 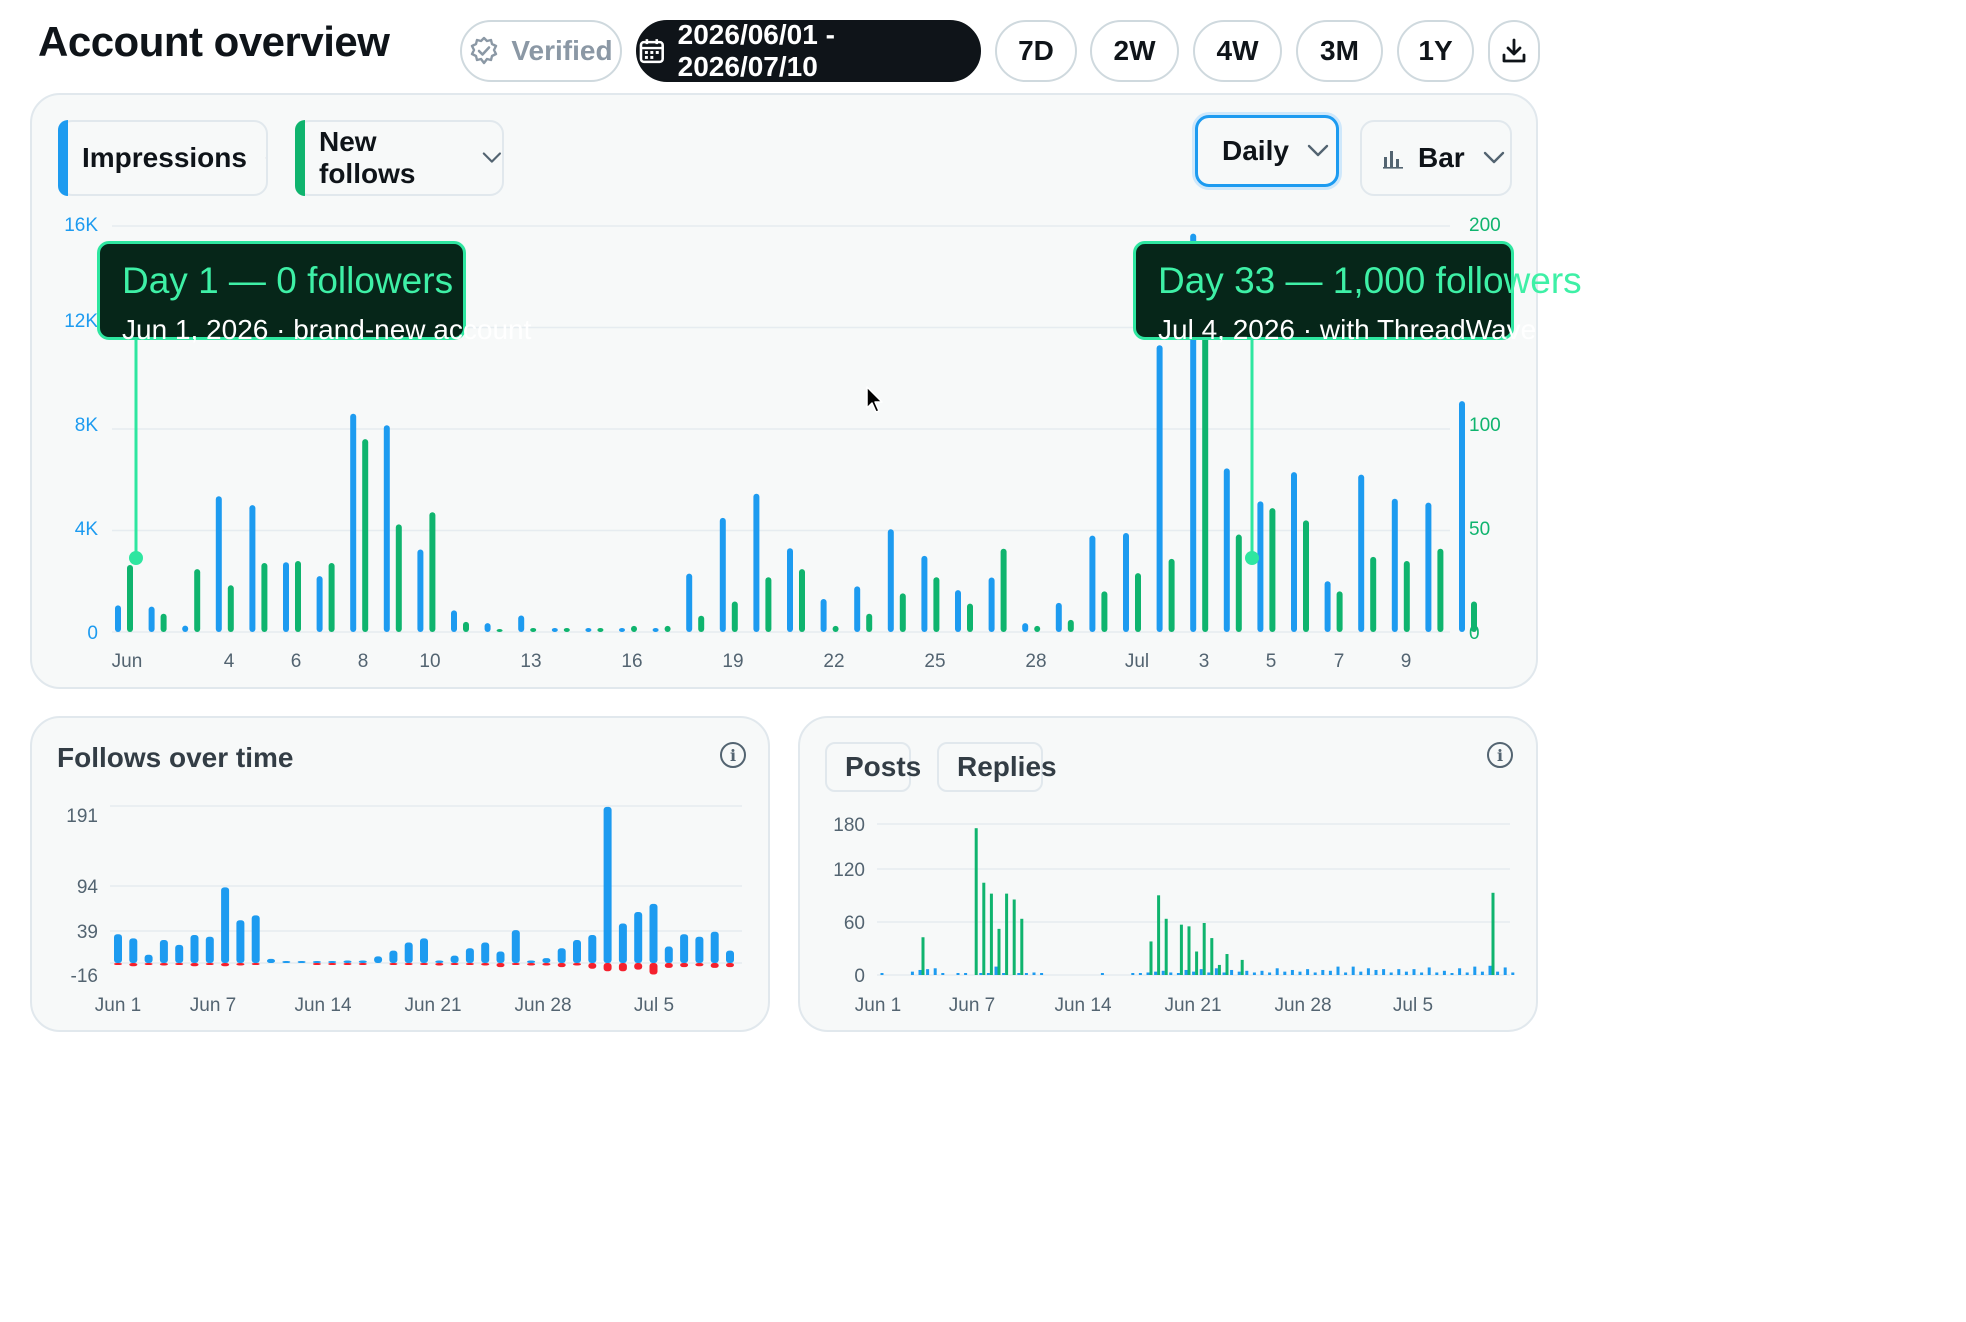 What do you see at coordinates (81, 225) in the screenshot?
I see `y-left-tick-label: 16K` at bounding box center [81, 225].